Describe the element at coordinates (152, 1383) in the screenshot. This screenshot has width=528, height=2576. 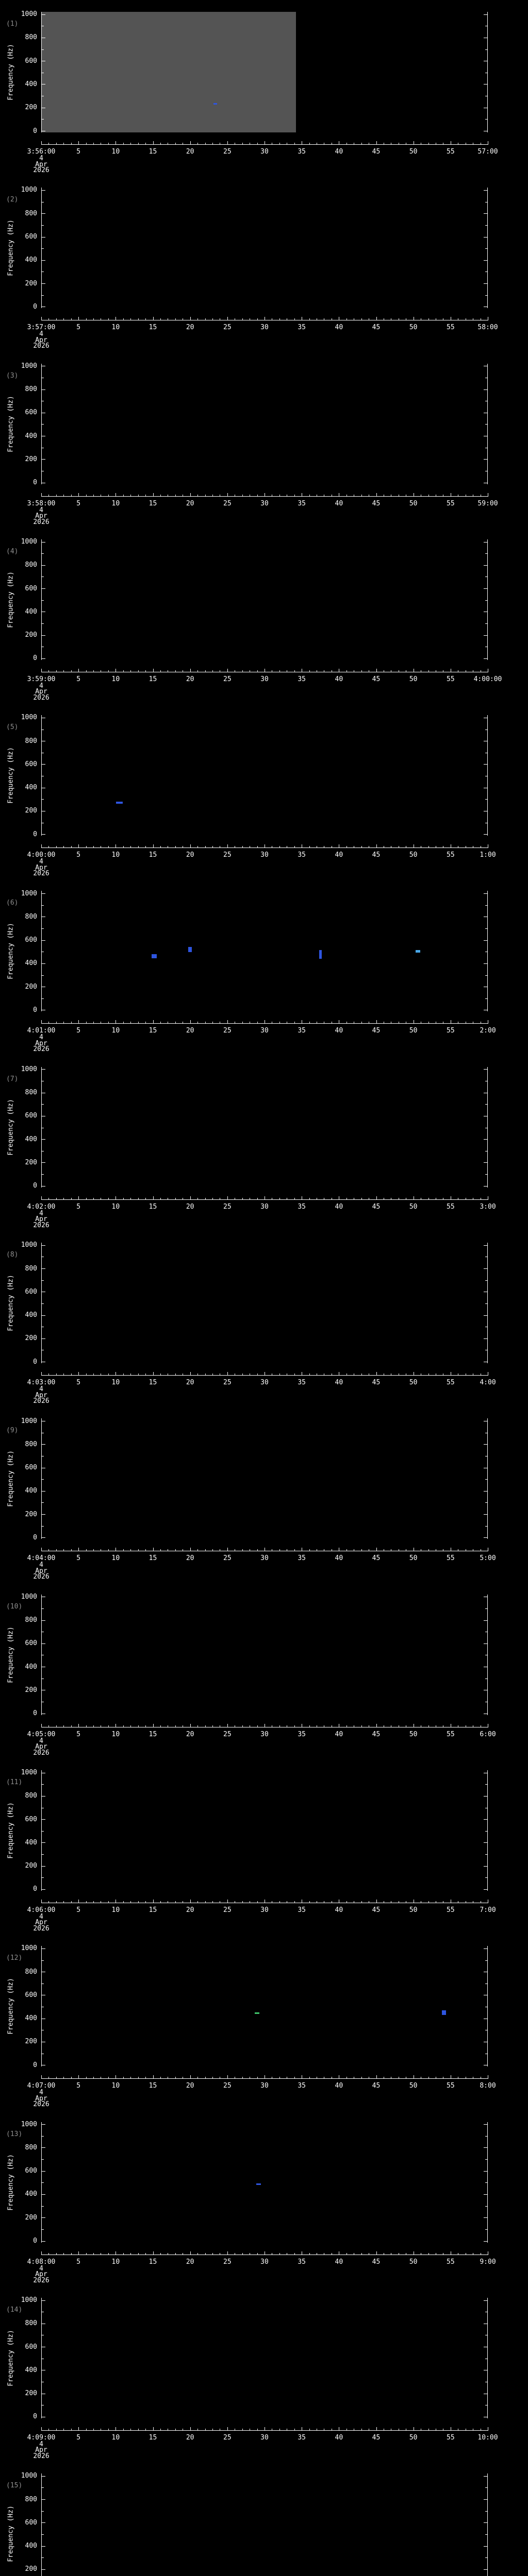
I see `x-tick-label: 15` at that location.